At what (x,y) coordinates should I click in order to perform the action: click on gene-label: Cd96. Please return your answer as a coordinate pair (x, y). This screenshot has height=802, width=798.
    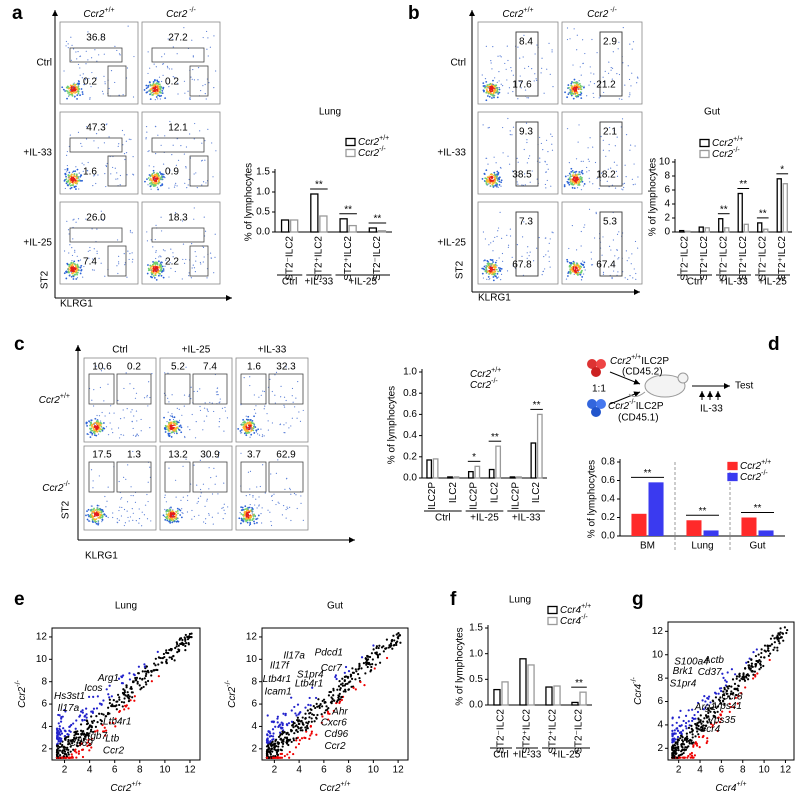
    Looking at the image, I should click on (336, 734).